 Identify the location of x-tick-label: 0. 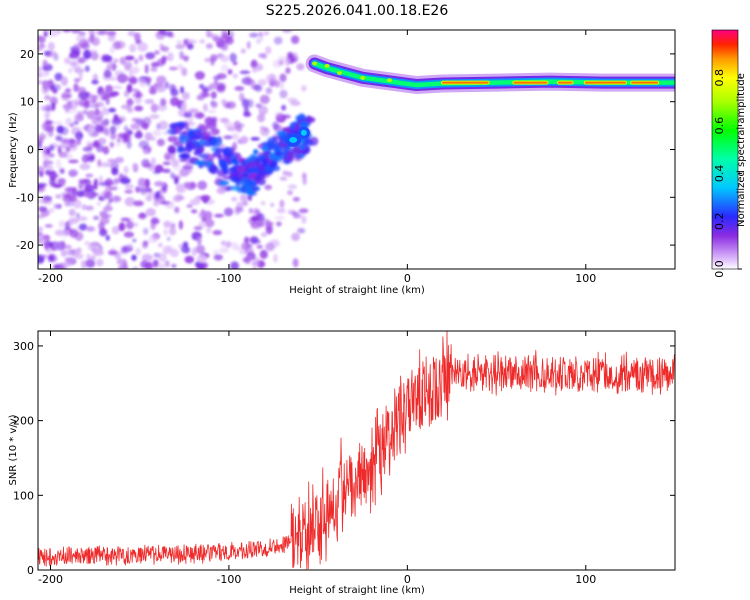
(407, 579).